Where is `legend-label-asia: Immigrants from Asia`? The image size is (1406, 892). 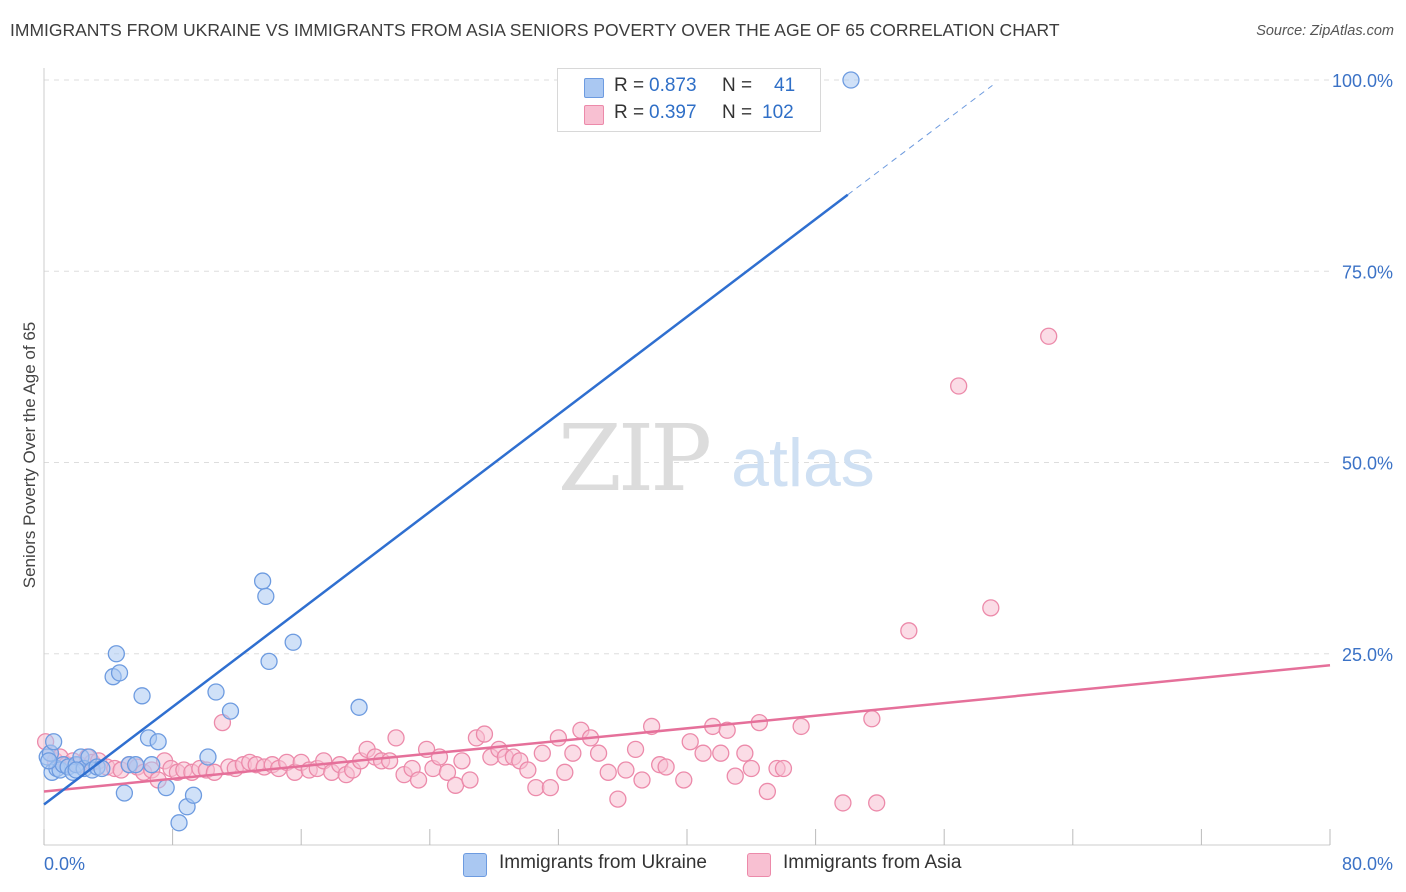
legend-label-asia: Immigrants from Asia is located at coordinates (872, 862).